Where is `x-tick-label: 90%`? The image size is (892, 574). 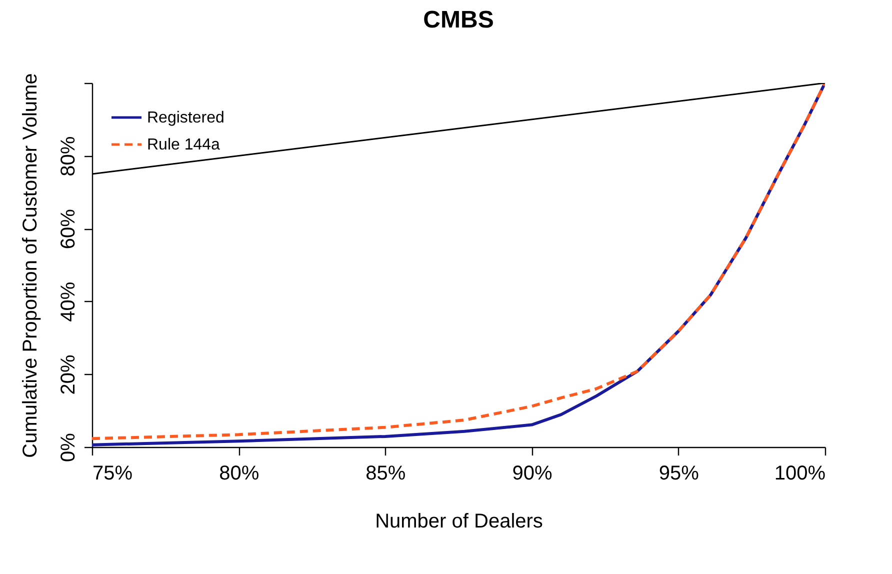
x-tick-label: 90% is located at coordinates (532, 473).